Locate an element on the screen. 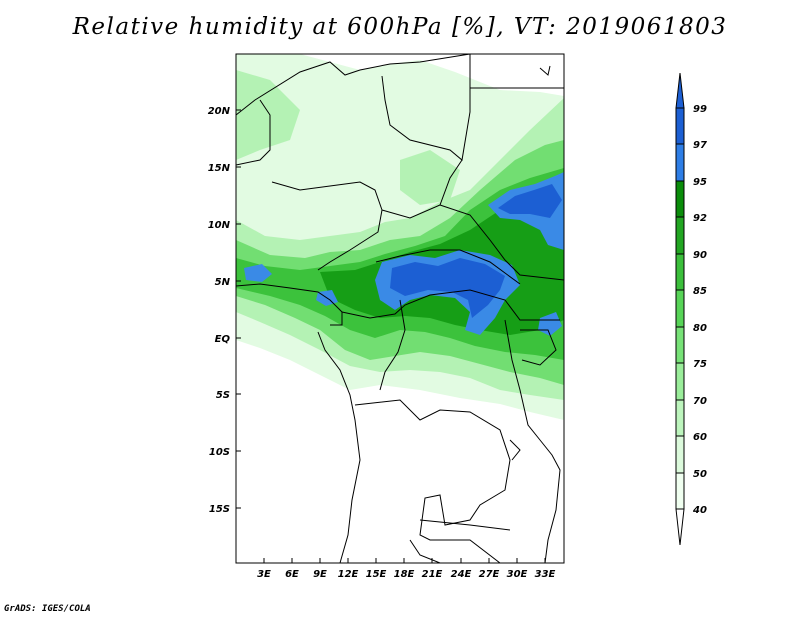 The width and height of the screenshot is (800, 618). legend-label: 90 is located at coordinates (700, 255).